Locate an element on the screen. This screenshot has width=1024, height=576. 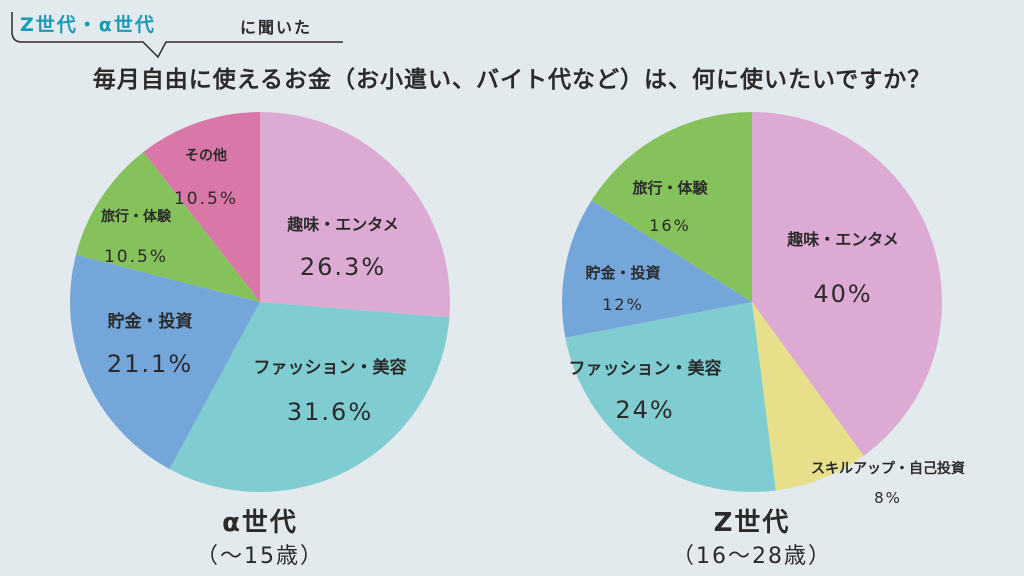
z-group-name: Z世代 is located at coordinates (752, 523).